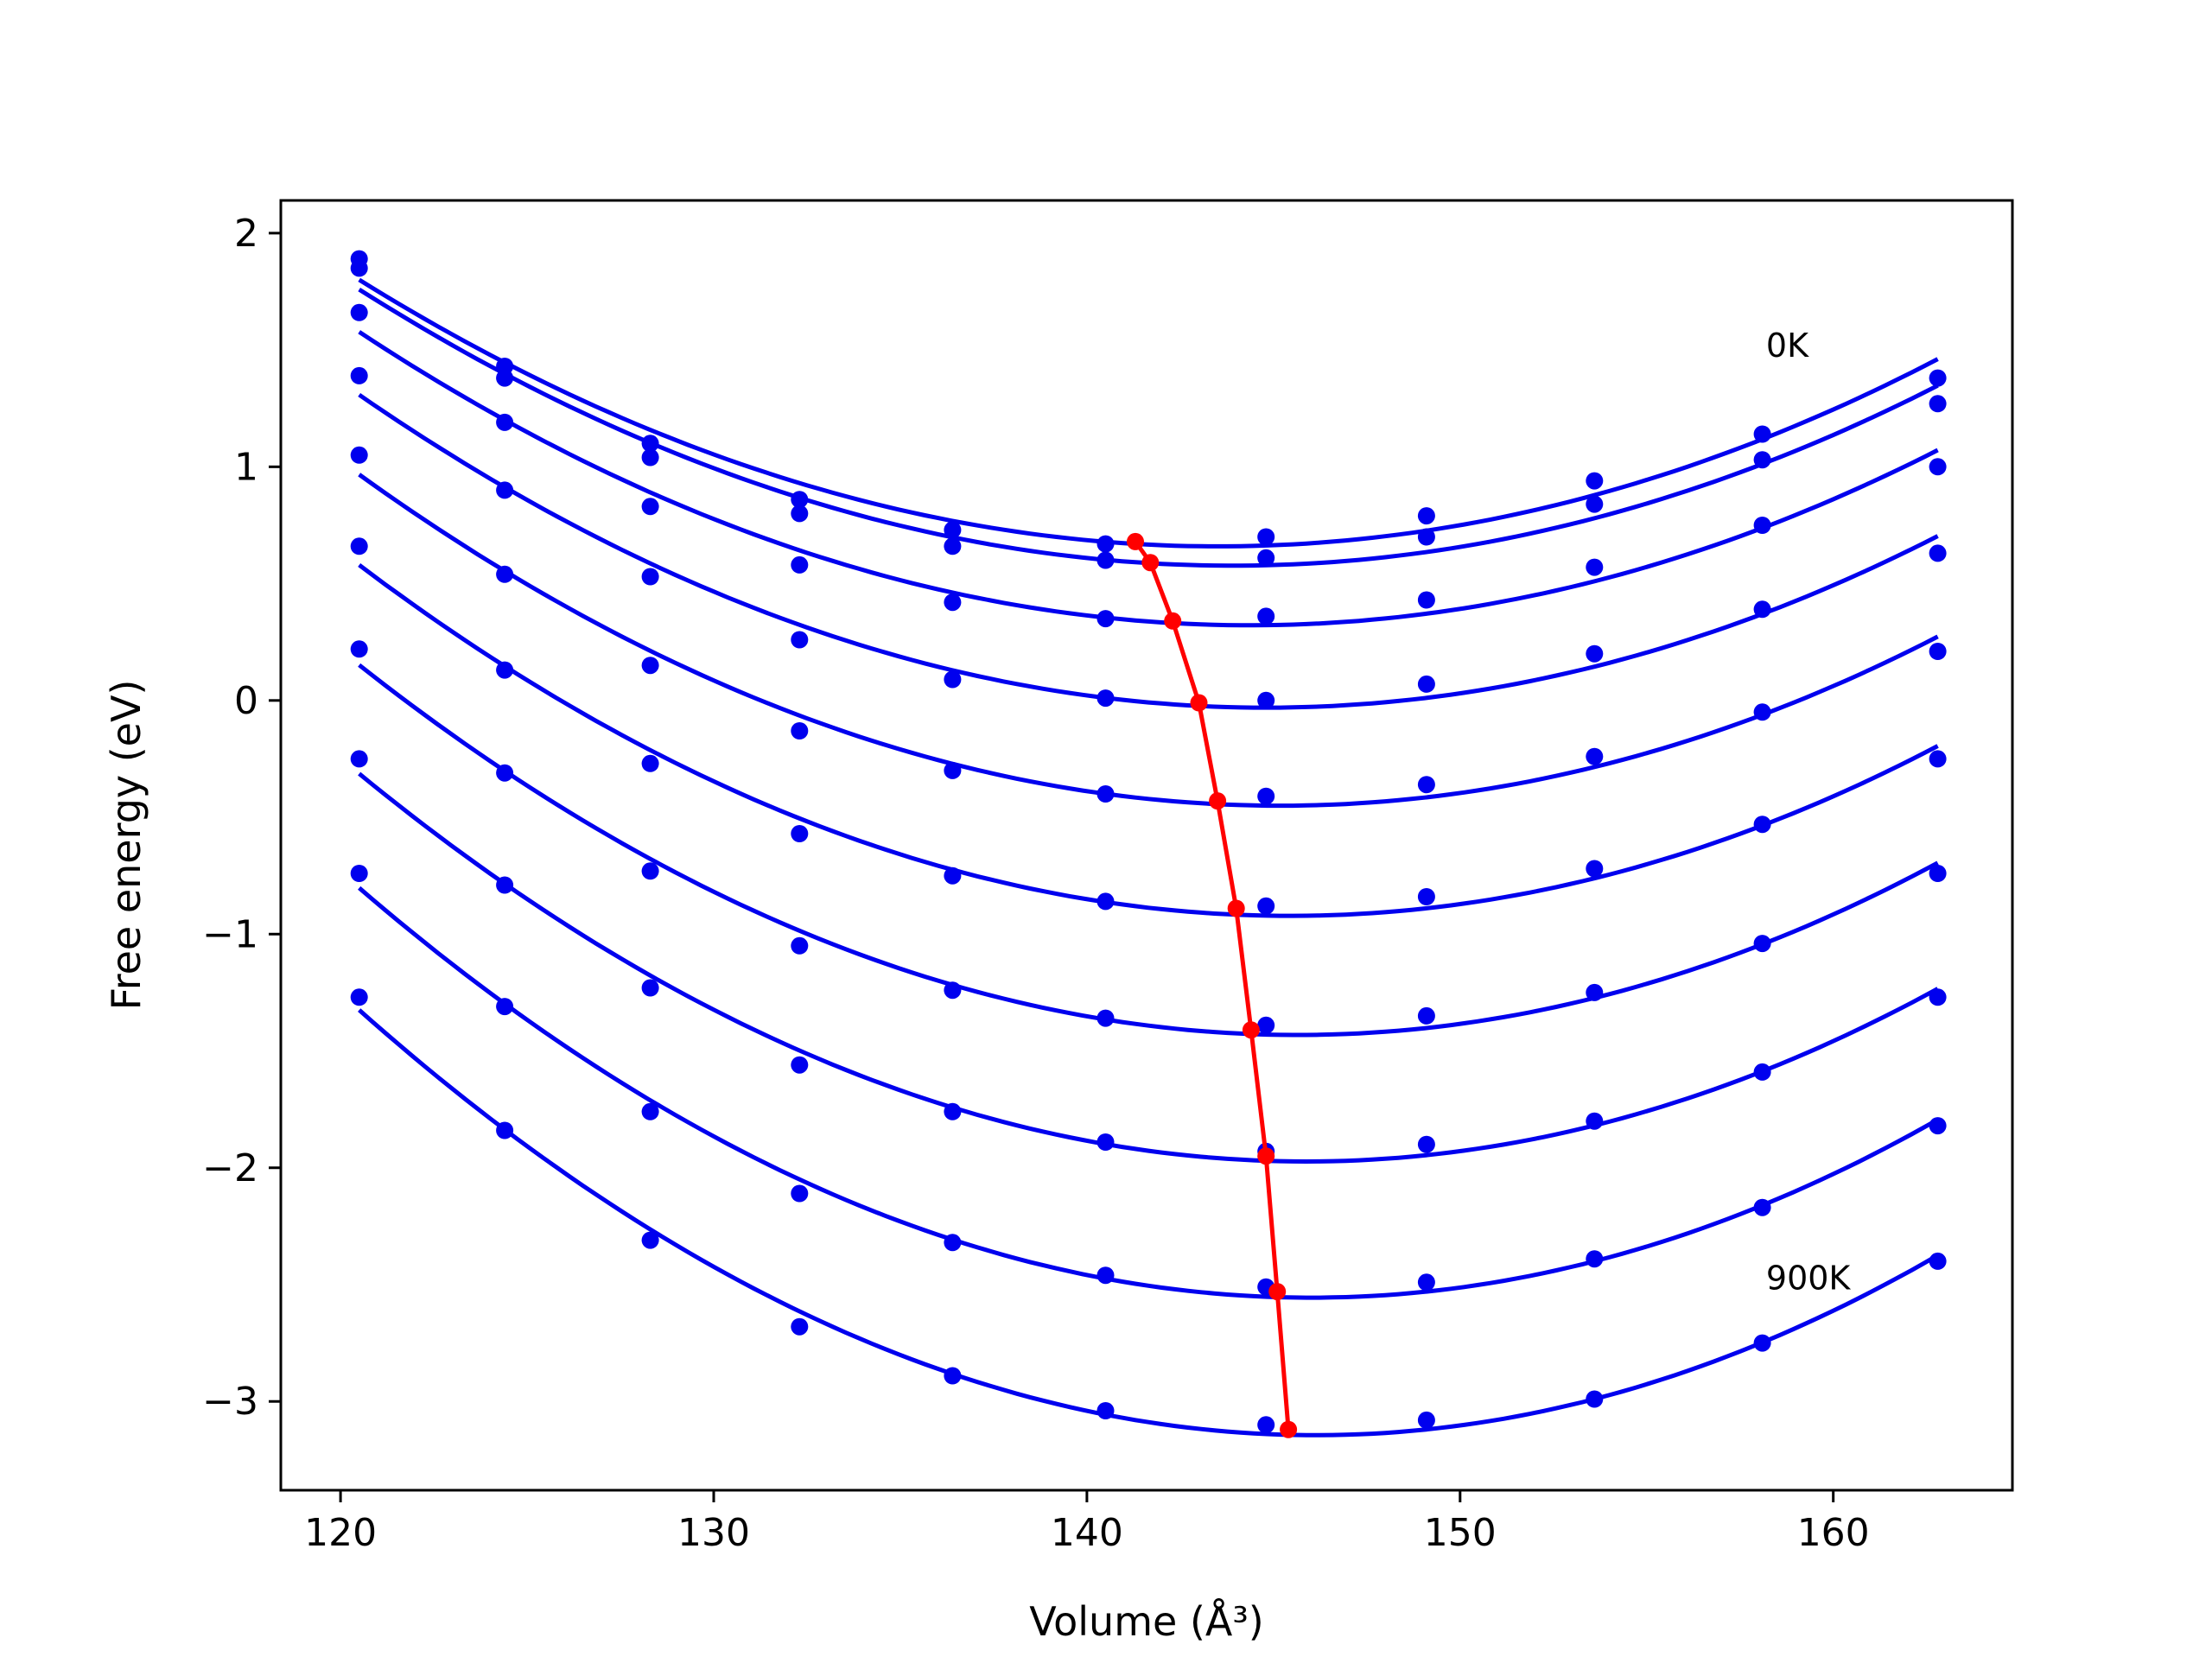 This screenshot has width=2212, height=1663. What do you see at coordinates (1809, 1278) in the screenshot?
I see `curve-annotation: 900K` at bounding box center [1809, 1278].